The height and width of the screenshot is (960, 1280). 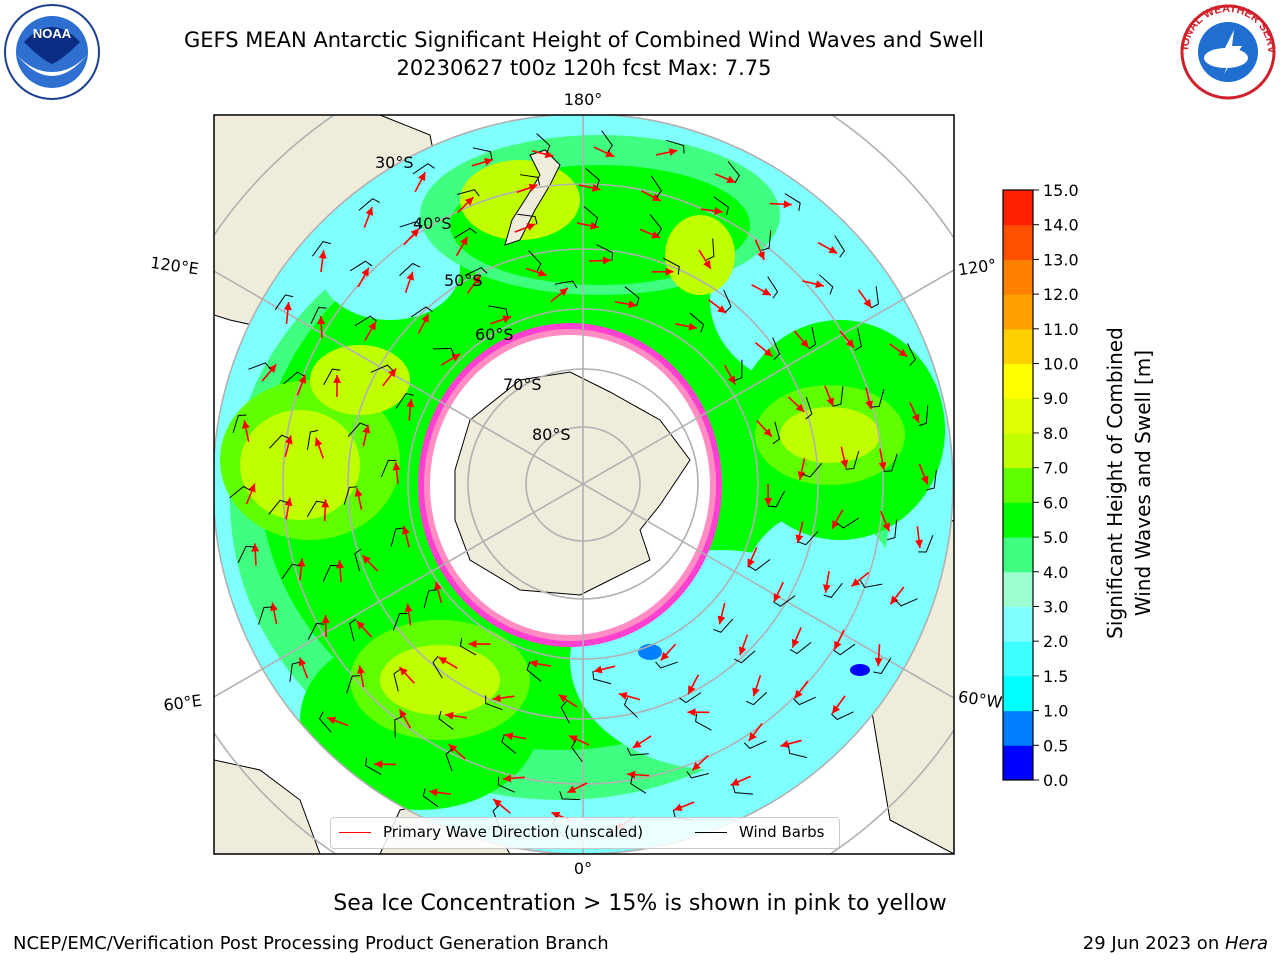 What do you see at coordinates (1055, 676) in the screenshot?
I see `colorbar-tick-label: 1.5` at bounding box center [1055, 676].